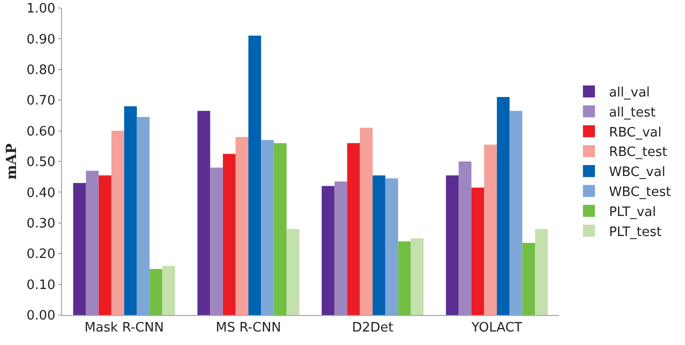 The width and height of the screenshot is (685, 345). Describe the element at coordinates (41, 254) in the screenshot. I see `y-tick-label: 0.20` at that location.